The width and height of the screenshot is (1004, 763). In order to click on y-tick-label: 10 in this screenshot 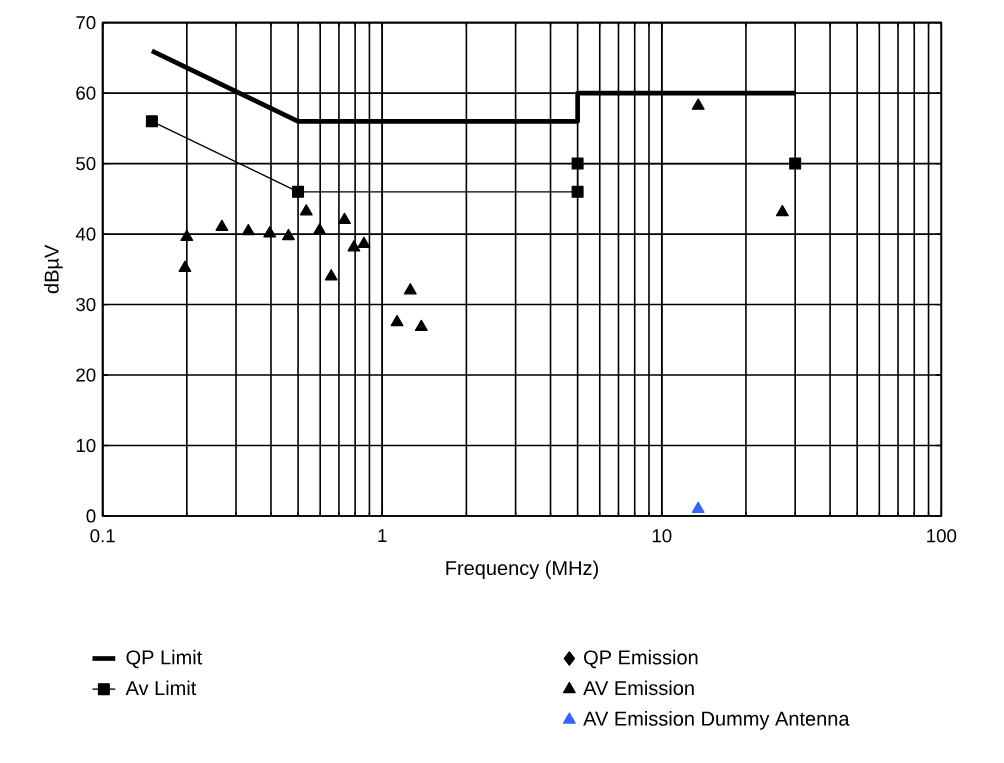, I will do `click(86, 446)`.